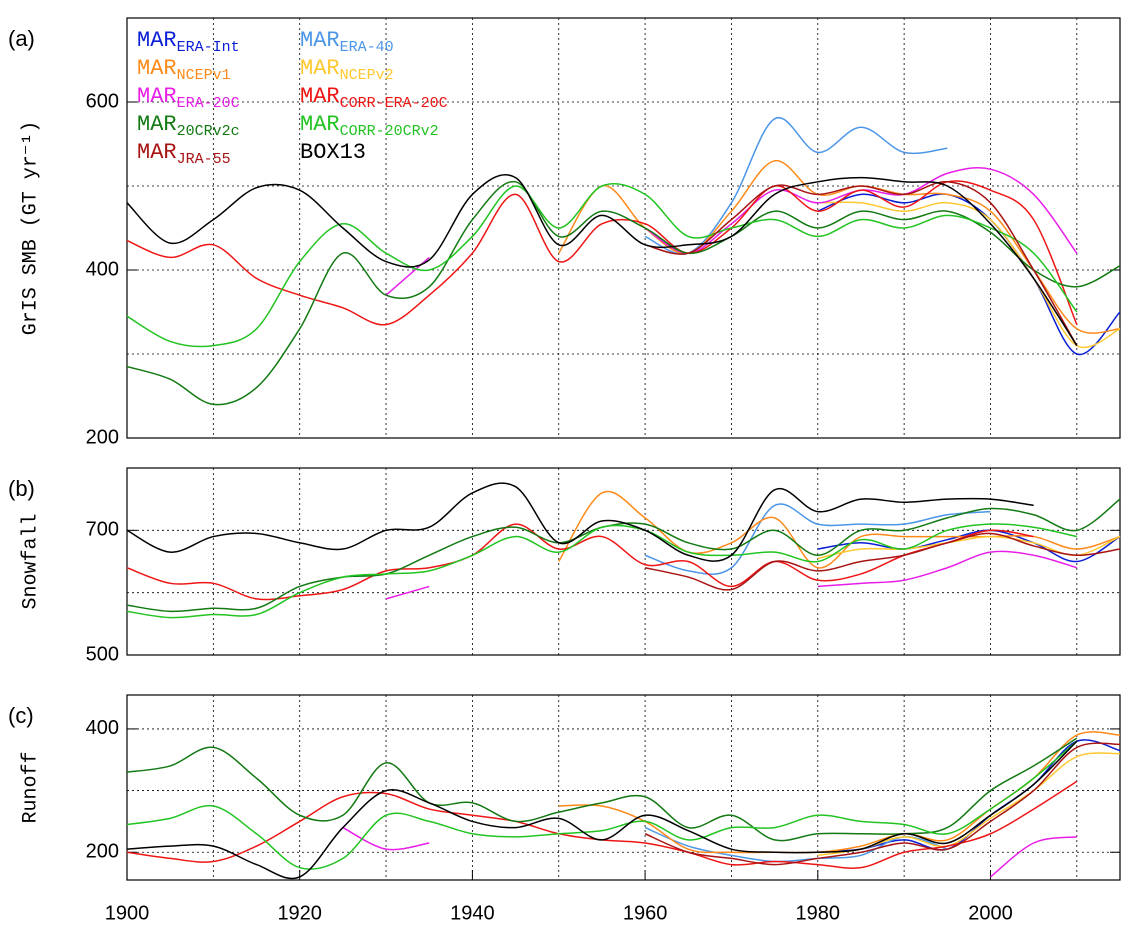 This screenshot has height=940, width=1127. I want to click on legend-name: BOX13, so click(333, 152).